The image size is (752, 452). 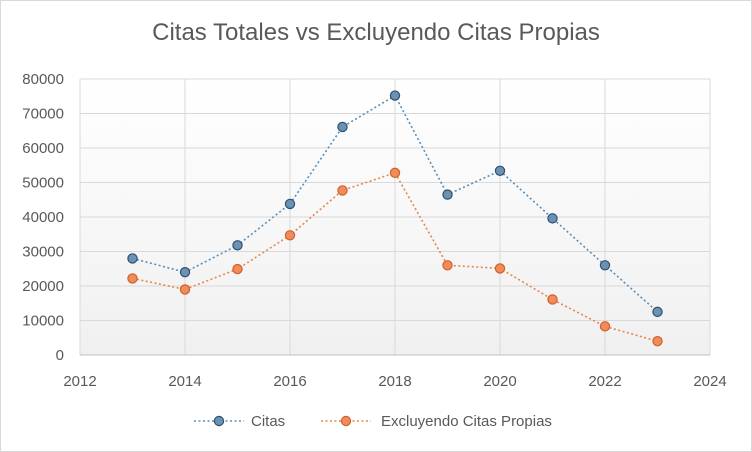 I want to click on x-tick-label: 2016, so click(x=289, y=381).